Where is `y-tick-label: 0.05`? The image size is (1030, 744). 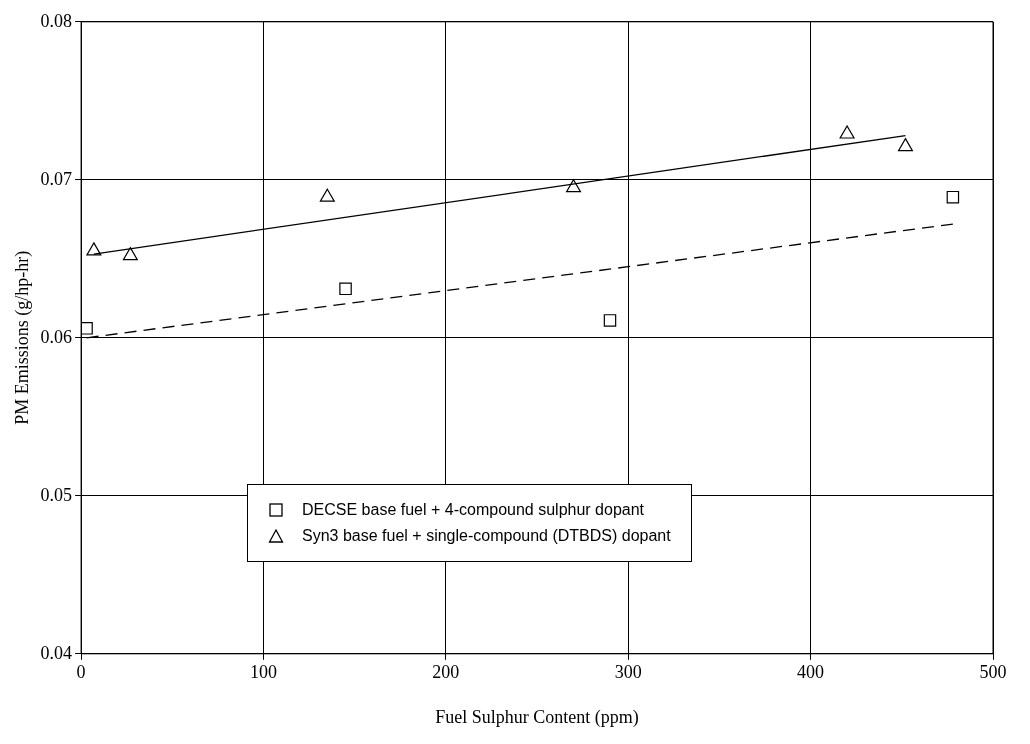
y-tick-label: 0.05 is located at coordinates (56, 494).